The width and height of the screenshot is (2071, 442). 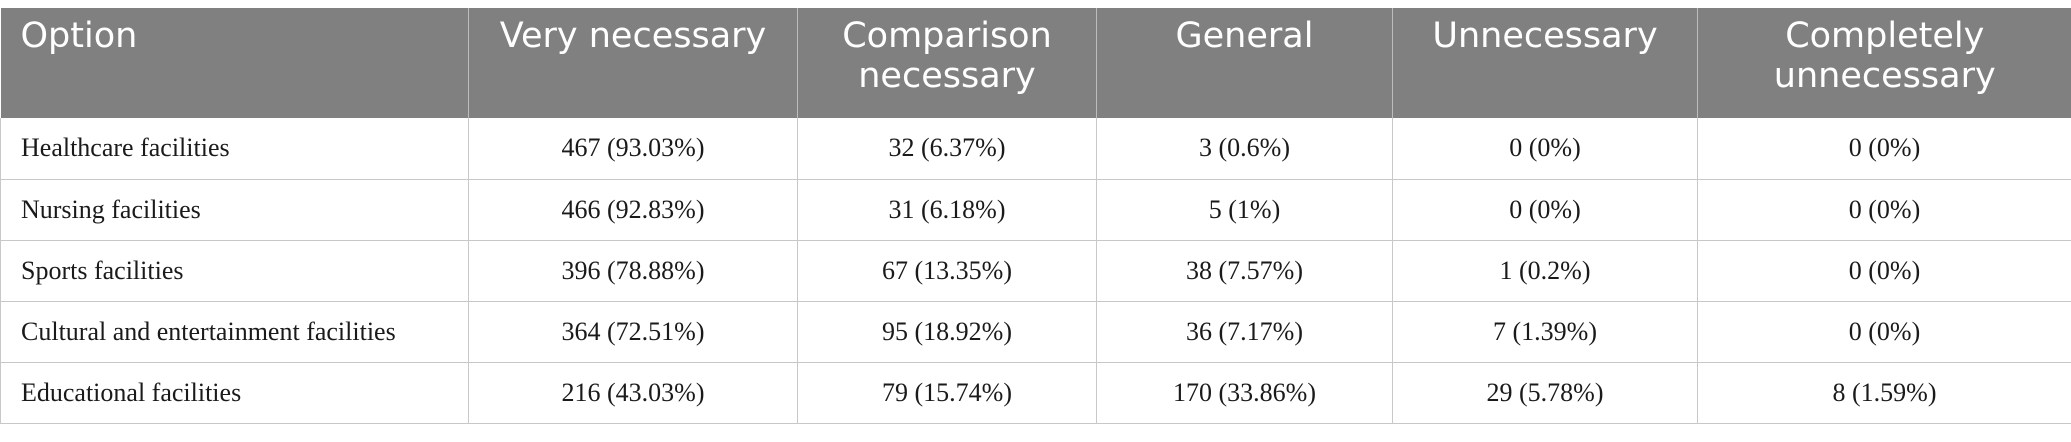 What do you see at coordinates (1244, 149) in the screenshot?
I see `cell-general: 3 (0.6%)` at bounding box center [1244, 149].